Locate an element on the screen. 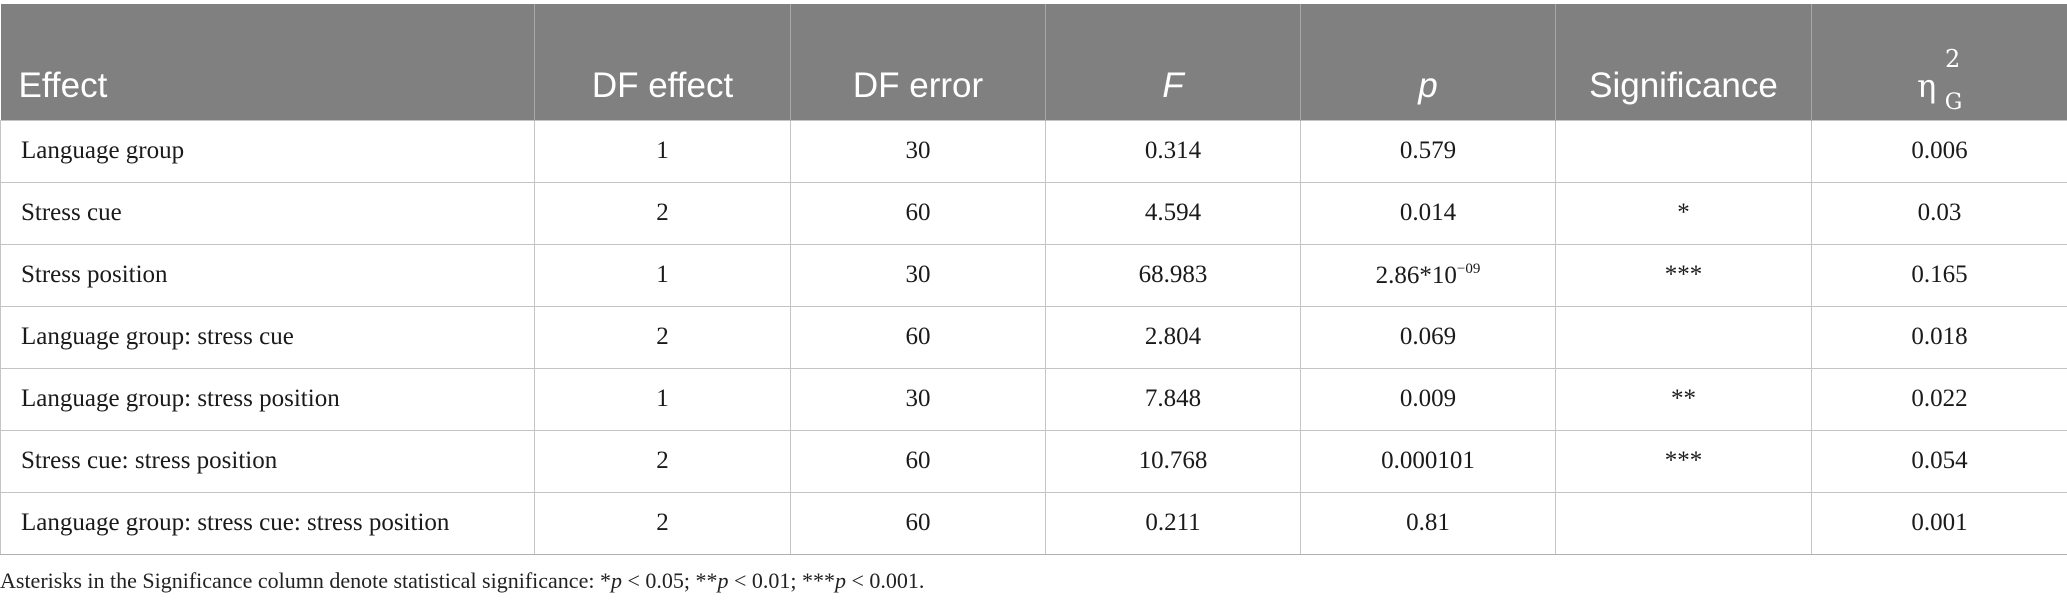 The image size is (2067, 607). eta-subscript: G is located at coordinates (1953, 102).